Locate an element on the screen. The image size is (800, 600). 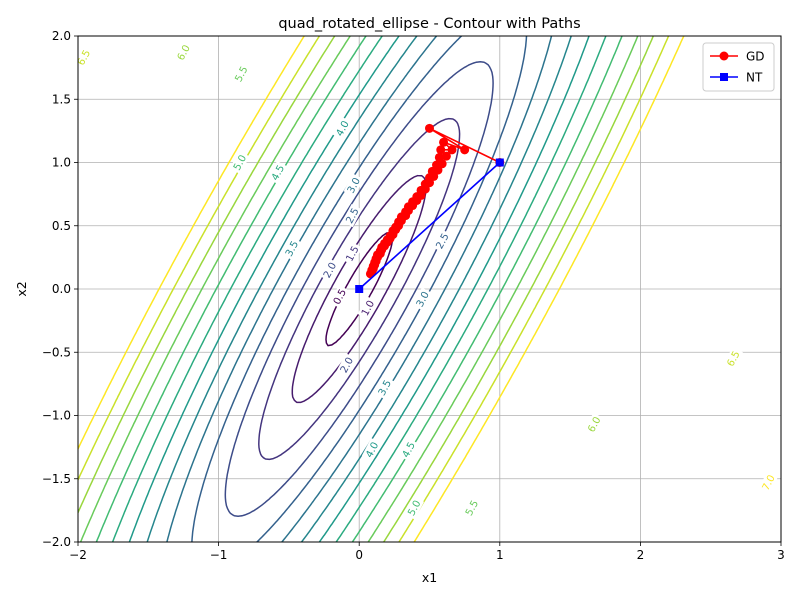
legend-gd-label: GD is located at coordinates (755, 57).